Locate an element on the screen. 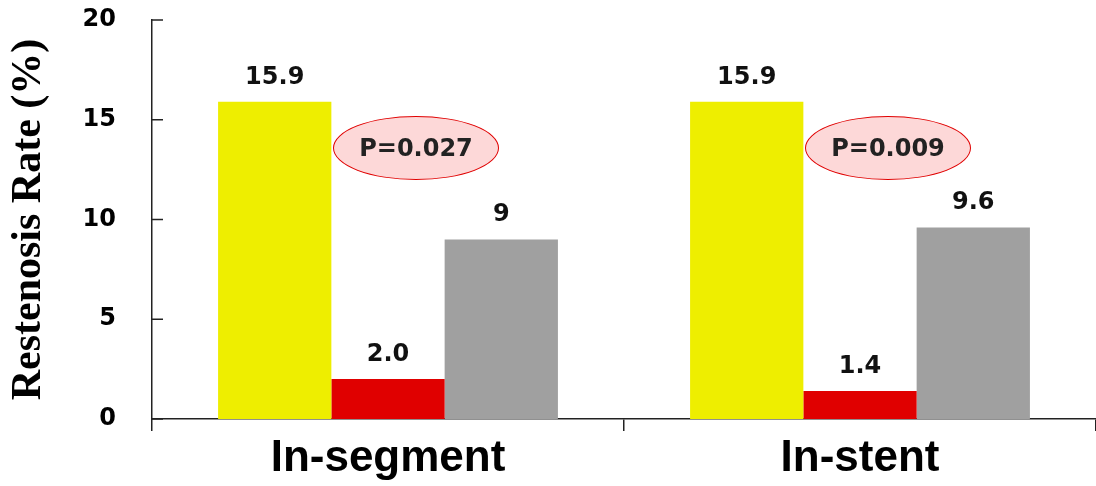  y-tick-label: 5 is located at coordinates (107, 317).